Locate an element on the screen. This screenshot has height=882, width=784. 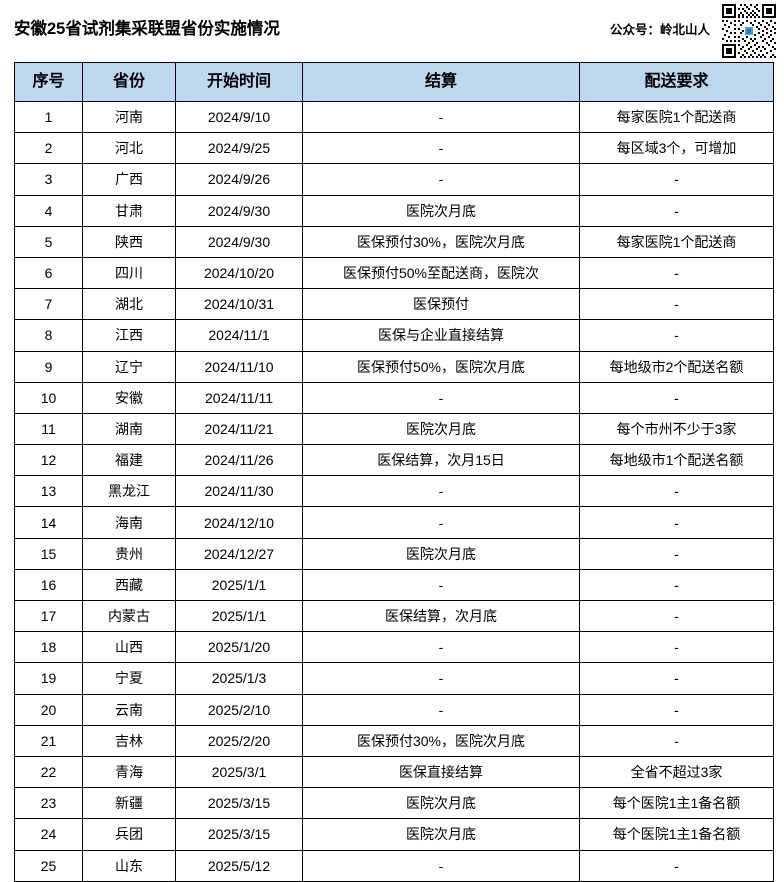
cell-no: 12 is located at coordinates (48, 460).